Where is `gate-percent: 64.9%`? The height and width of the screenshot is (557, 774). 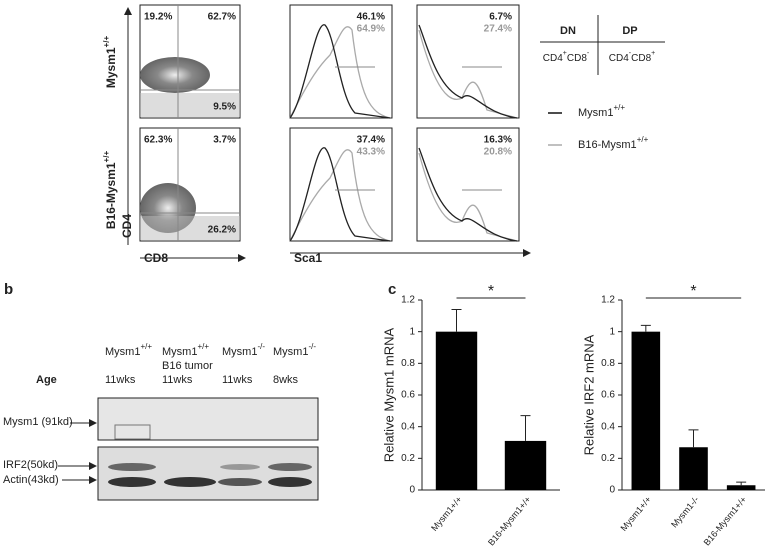 gate-percent: 64.9% is located at coordinates (371, 29).